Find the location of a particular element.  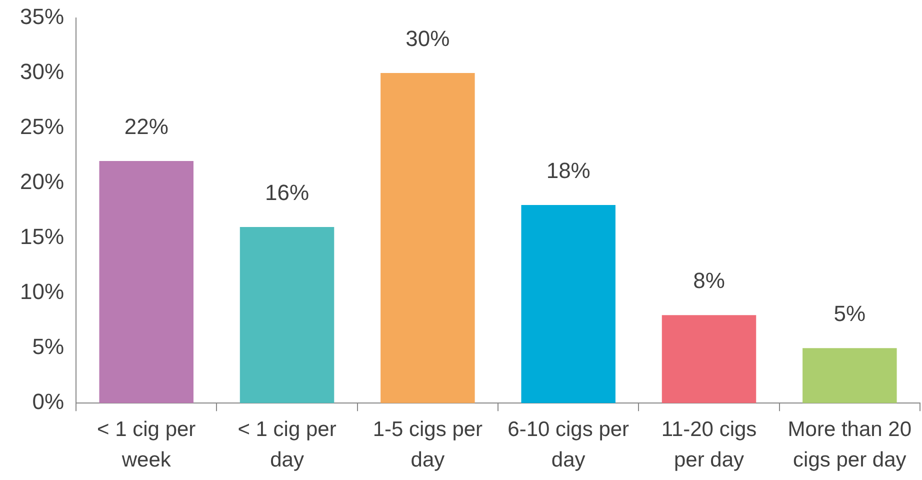

x-tick-label: < 1 cig per day is located at coordinates (287, 445).